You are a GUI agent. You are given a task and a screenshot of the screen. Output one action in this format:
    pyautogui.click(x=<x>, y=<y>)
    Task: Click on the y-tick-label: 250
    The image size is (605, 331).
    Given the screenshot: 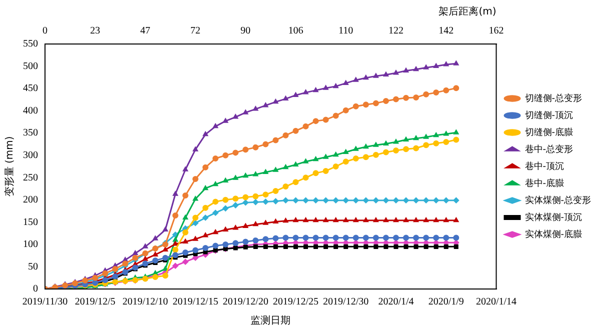 What is the action you would take?
    pyautogui.click(x=30, y=178)
    